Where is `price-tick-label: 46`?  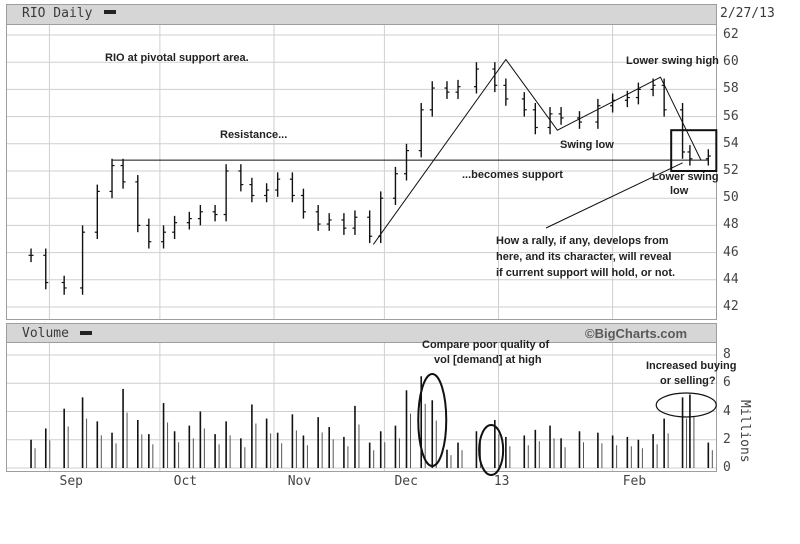
price-tick-label: 46 is located at coordinates (731, 252).